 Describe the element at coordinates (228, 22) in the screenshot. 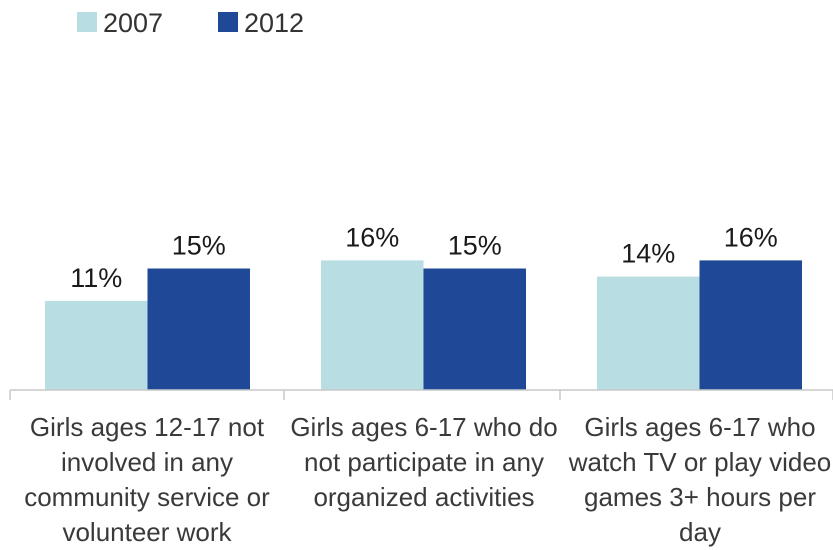

I see `legend-swatch-2012` at that location.